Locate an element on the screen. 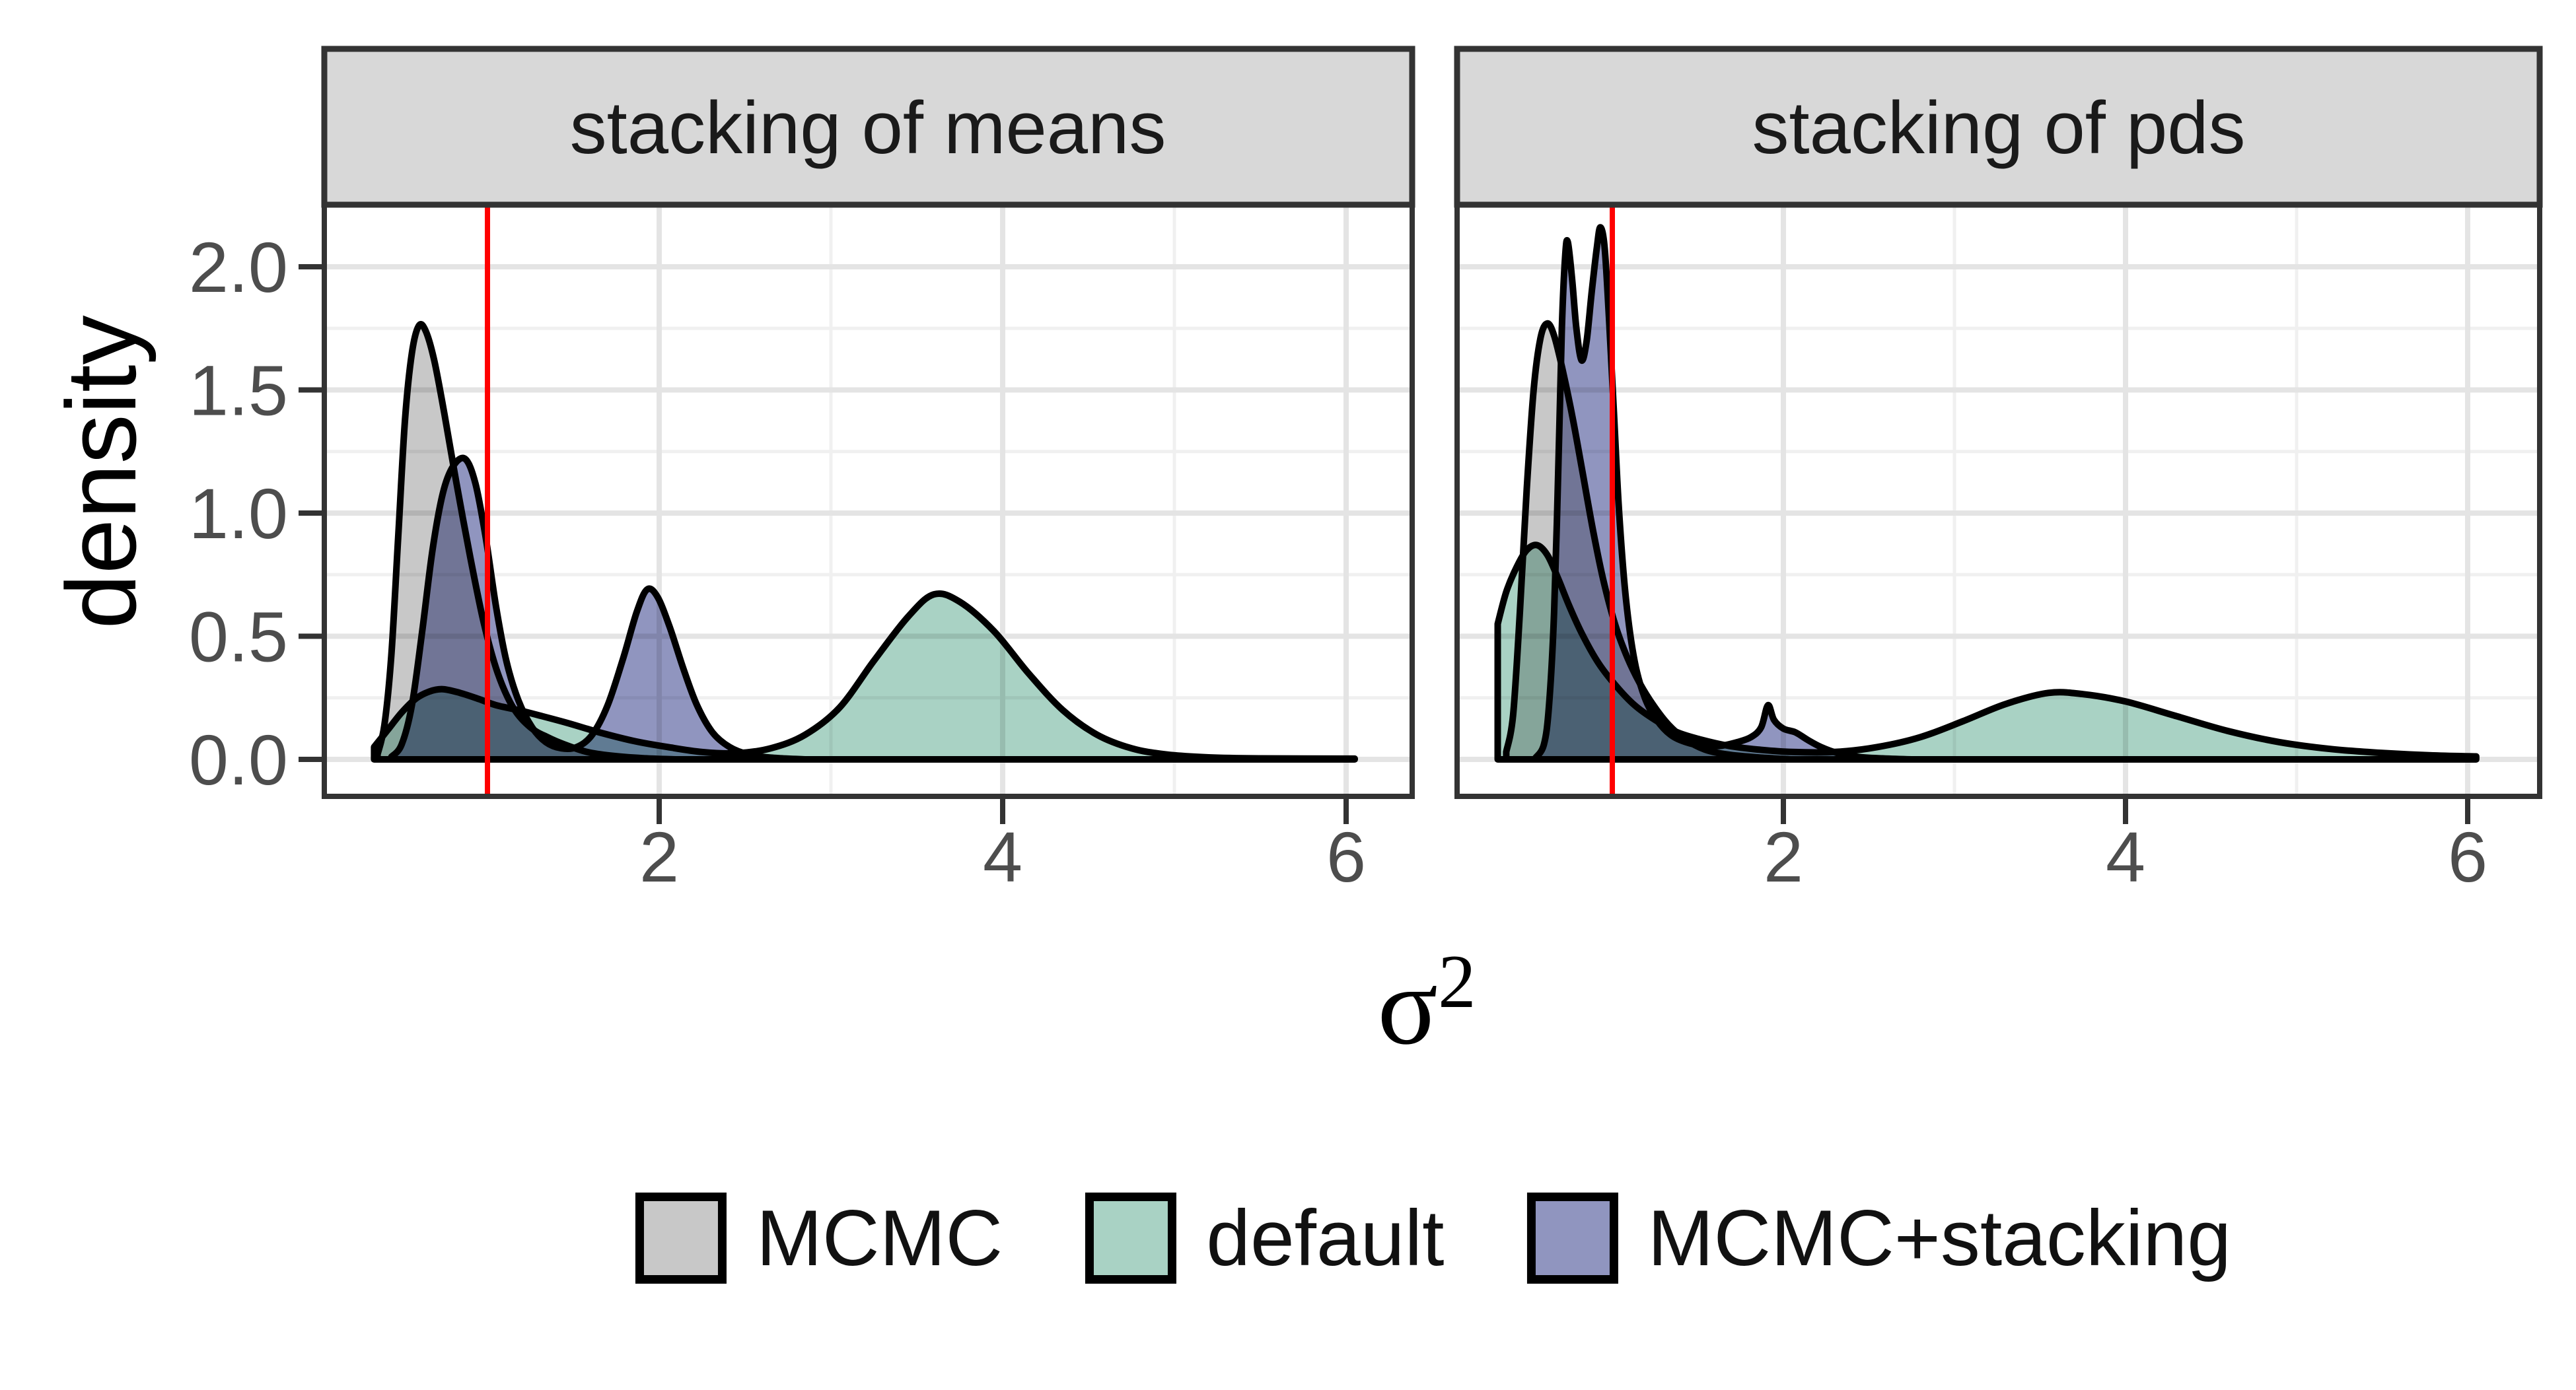 This screenshot has height=1390, width=2576. legend-key-mcmc-stacking is located at coordinates (1572, 1238).